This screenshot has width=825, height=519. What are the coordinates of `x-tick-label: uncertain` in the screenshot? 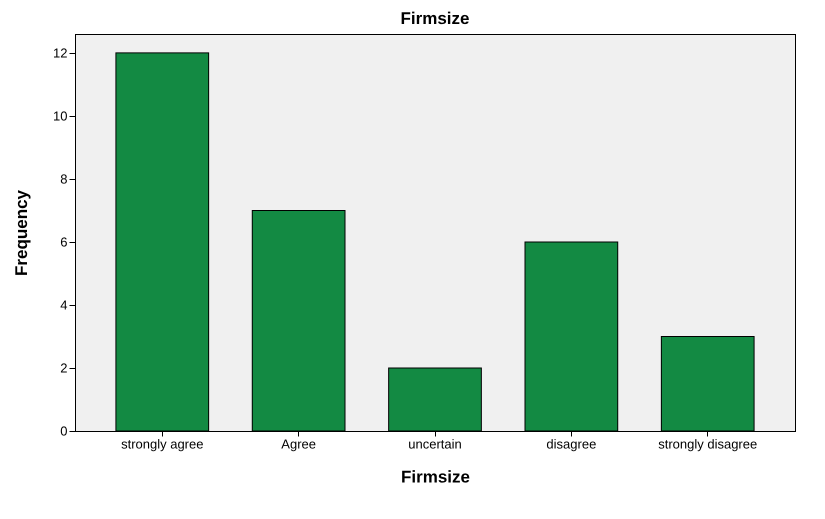 It's located at (435, 444).